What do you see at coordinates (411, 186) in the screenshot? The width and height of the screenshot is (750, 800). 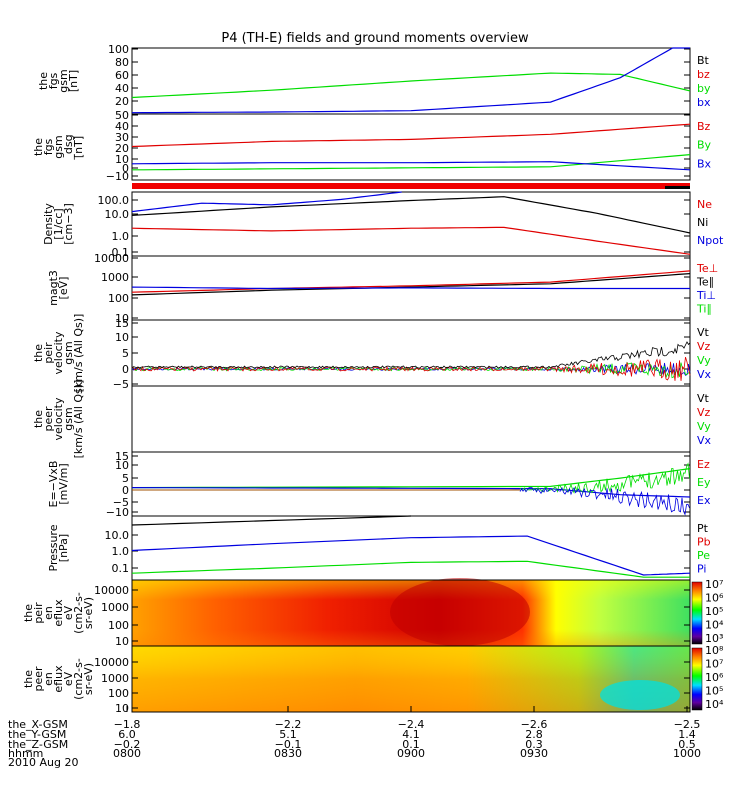 I see `quality-flag-bar` at bounding box center [411, 186].